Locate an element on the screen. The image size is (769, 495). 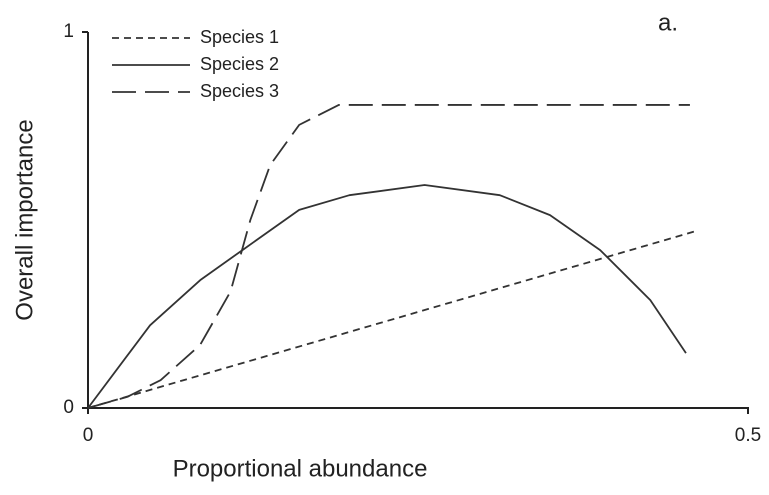
y-tick-label: 1 is located at coordinates (68, 31).